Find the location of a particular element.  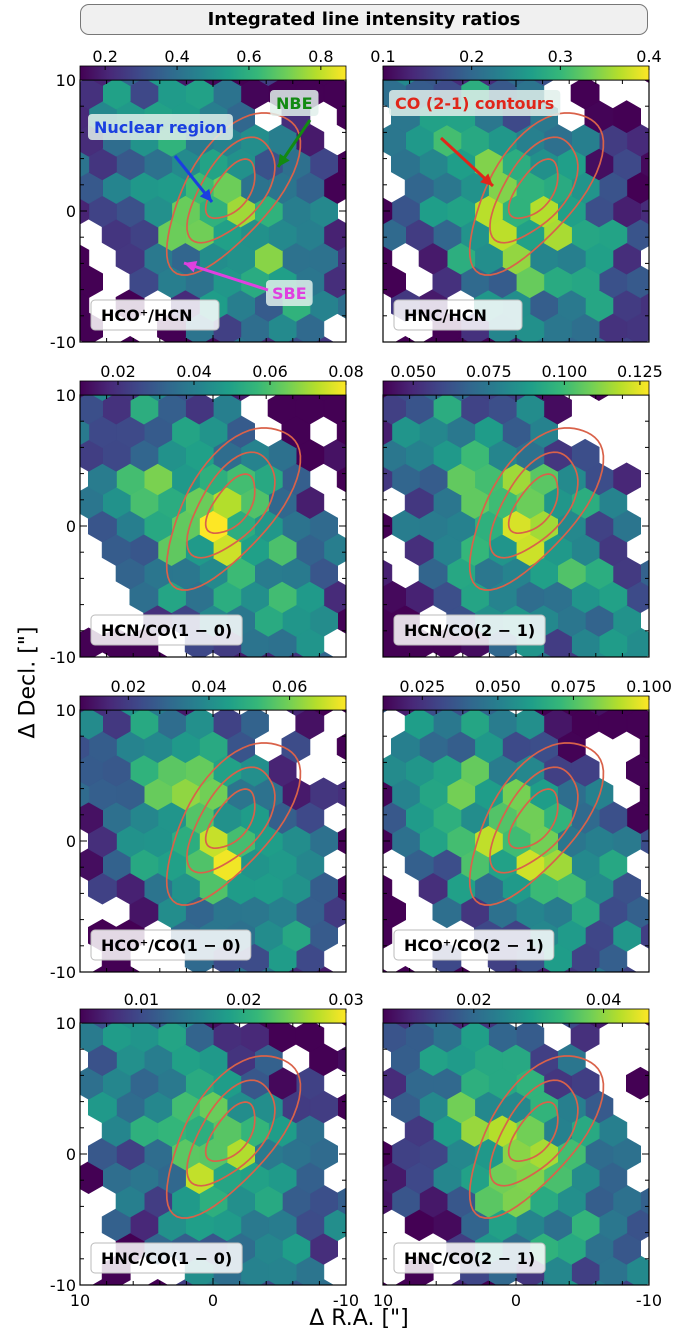

annotation-box is located at coordinates (160, 127).